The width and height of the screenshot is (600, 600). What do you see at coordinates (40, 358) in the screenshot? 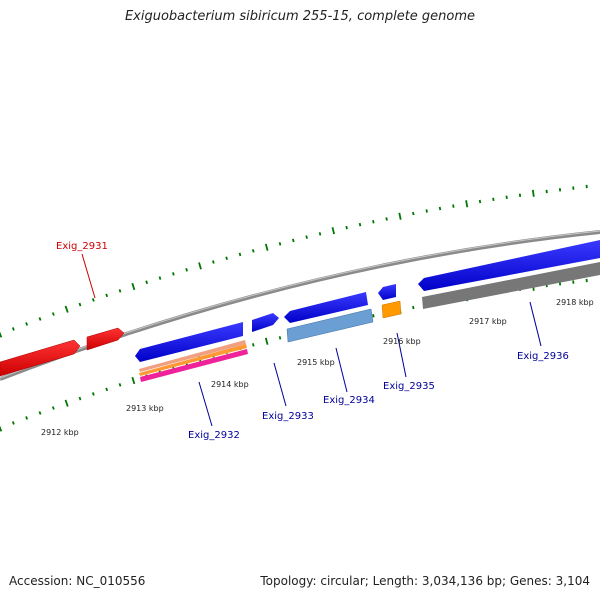
I see `gene-red-left` at bounding box center [40, 358].